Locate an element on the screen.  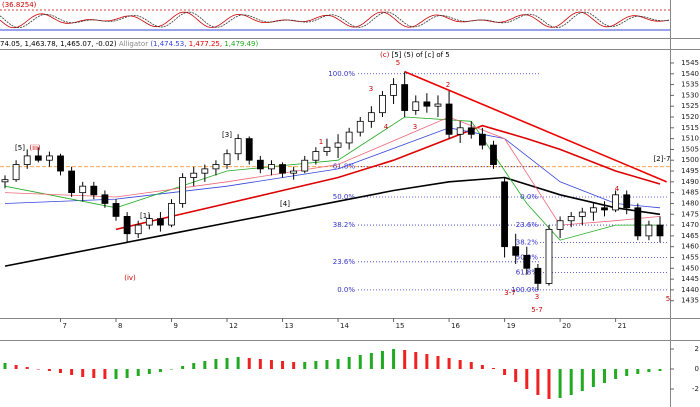
y-tick-label: 1440 is located at coordinates (690, 290).